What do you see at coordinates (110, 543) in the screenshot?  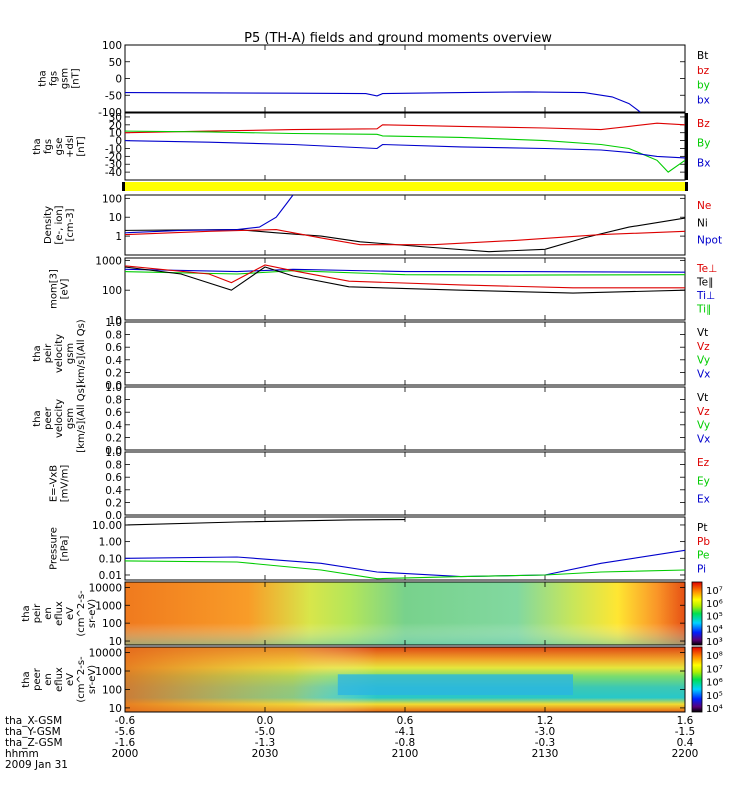 I see `y-tick-label: 1.00` at bounding box center [110, 543].